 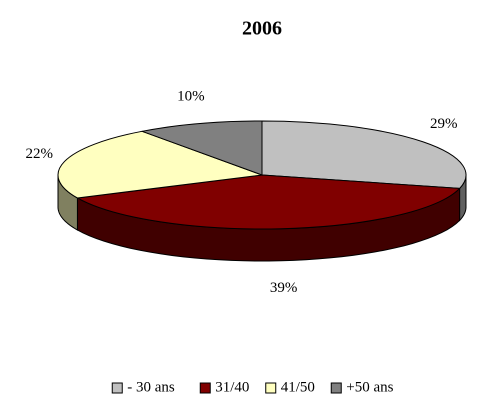 What do you see at coordinates (369, 387) in the screenshot?
I see `legend-label: +50 ans` at bounding box center [369, 387].